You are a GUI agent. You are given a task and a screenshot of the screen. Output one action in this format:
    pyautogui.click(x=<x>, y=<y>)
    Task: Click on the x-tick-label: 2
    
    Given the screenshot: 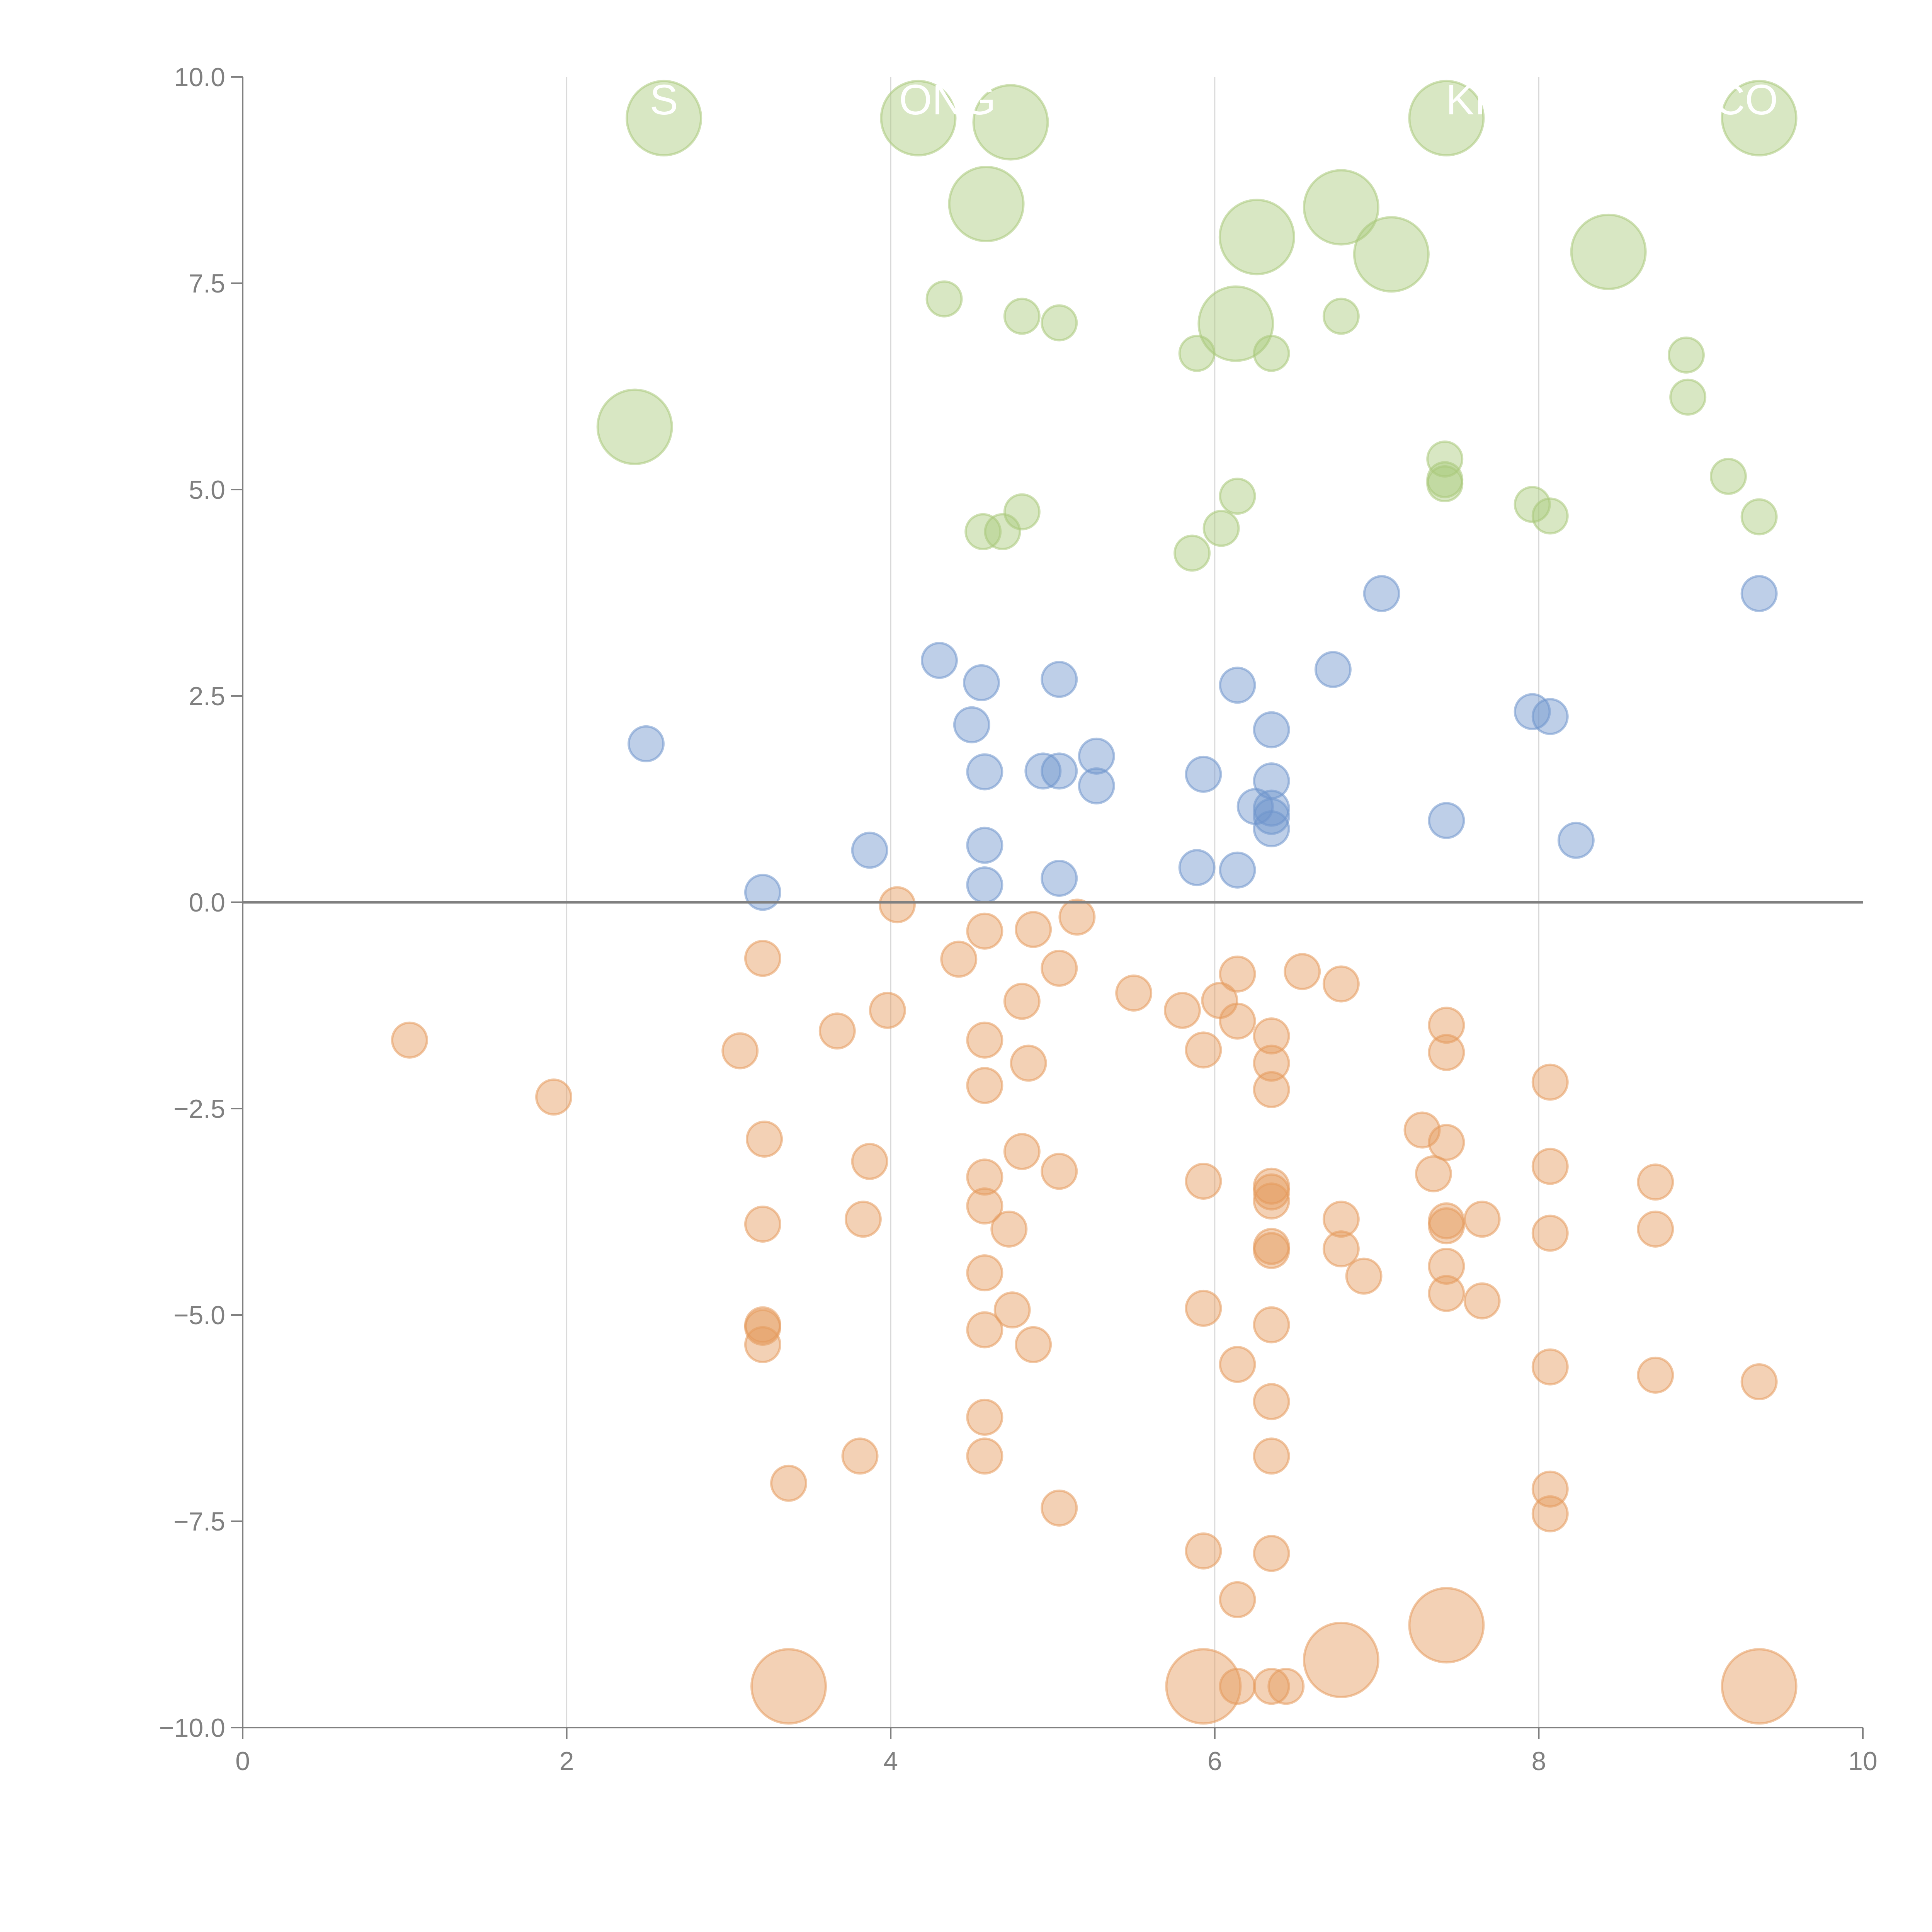 What is the action you would take?
    pyautogui.click(x=567, y=1761)
    